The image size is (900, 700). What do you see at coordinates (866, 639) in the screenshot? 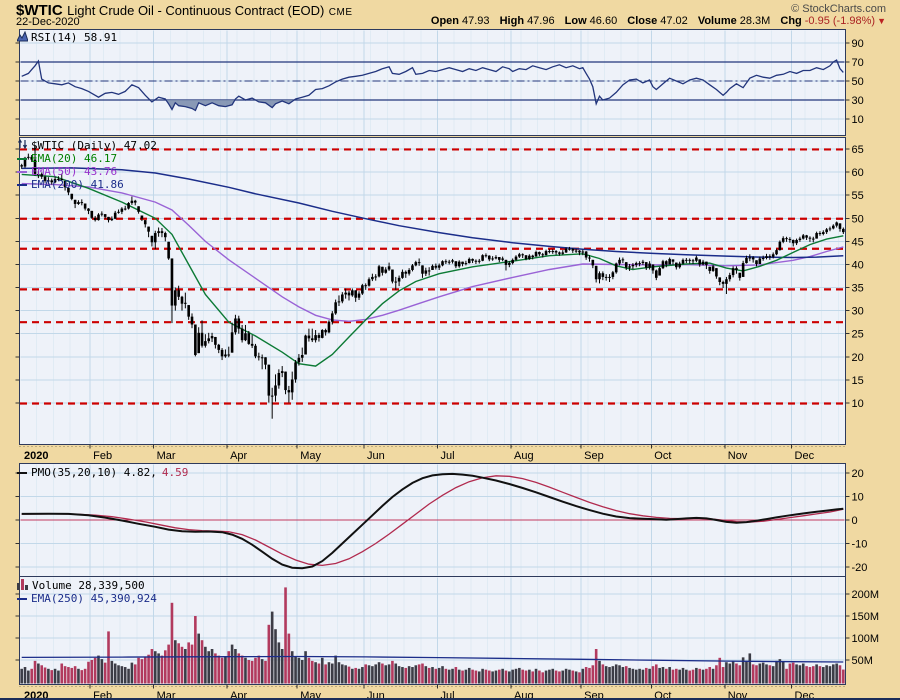
I see `axis-tick-label: 100M` at bounding box center [866, 639].